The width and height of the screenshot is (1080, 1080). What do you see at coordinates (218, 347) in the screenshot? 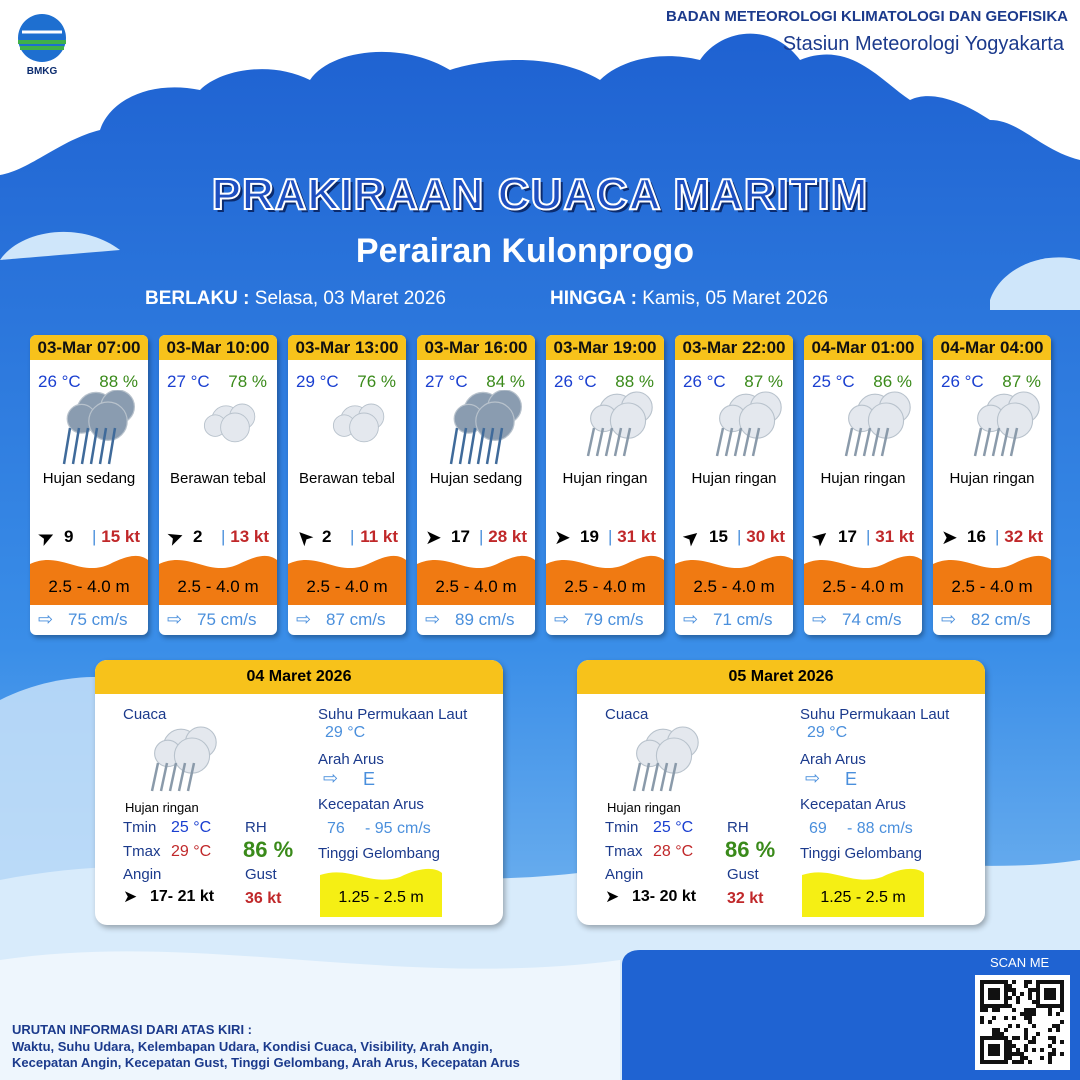
I see `card-time: 03-Mar 10:00` at bounding box center [218, 347].